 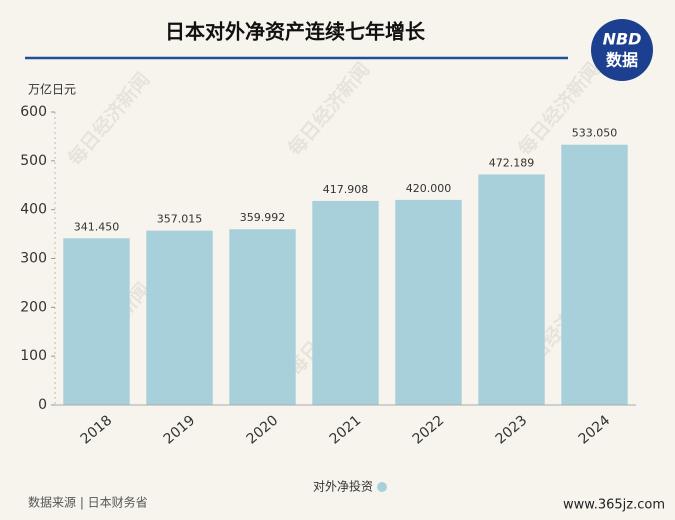 I want to click on site-mark: www.365jz.com, so click(x=614, y=505).